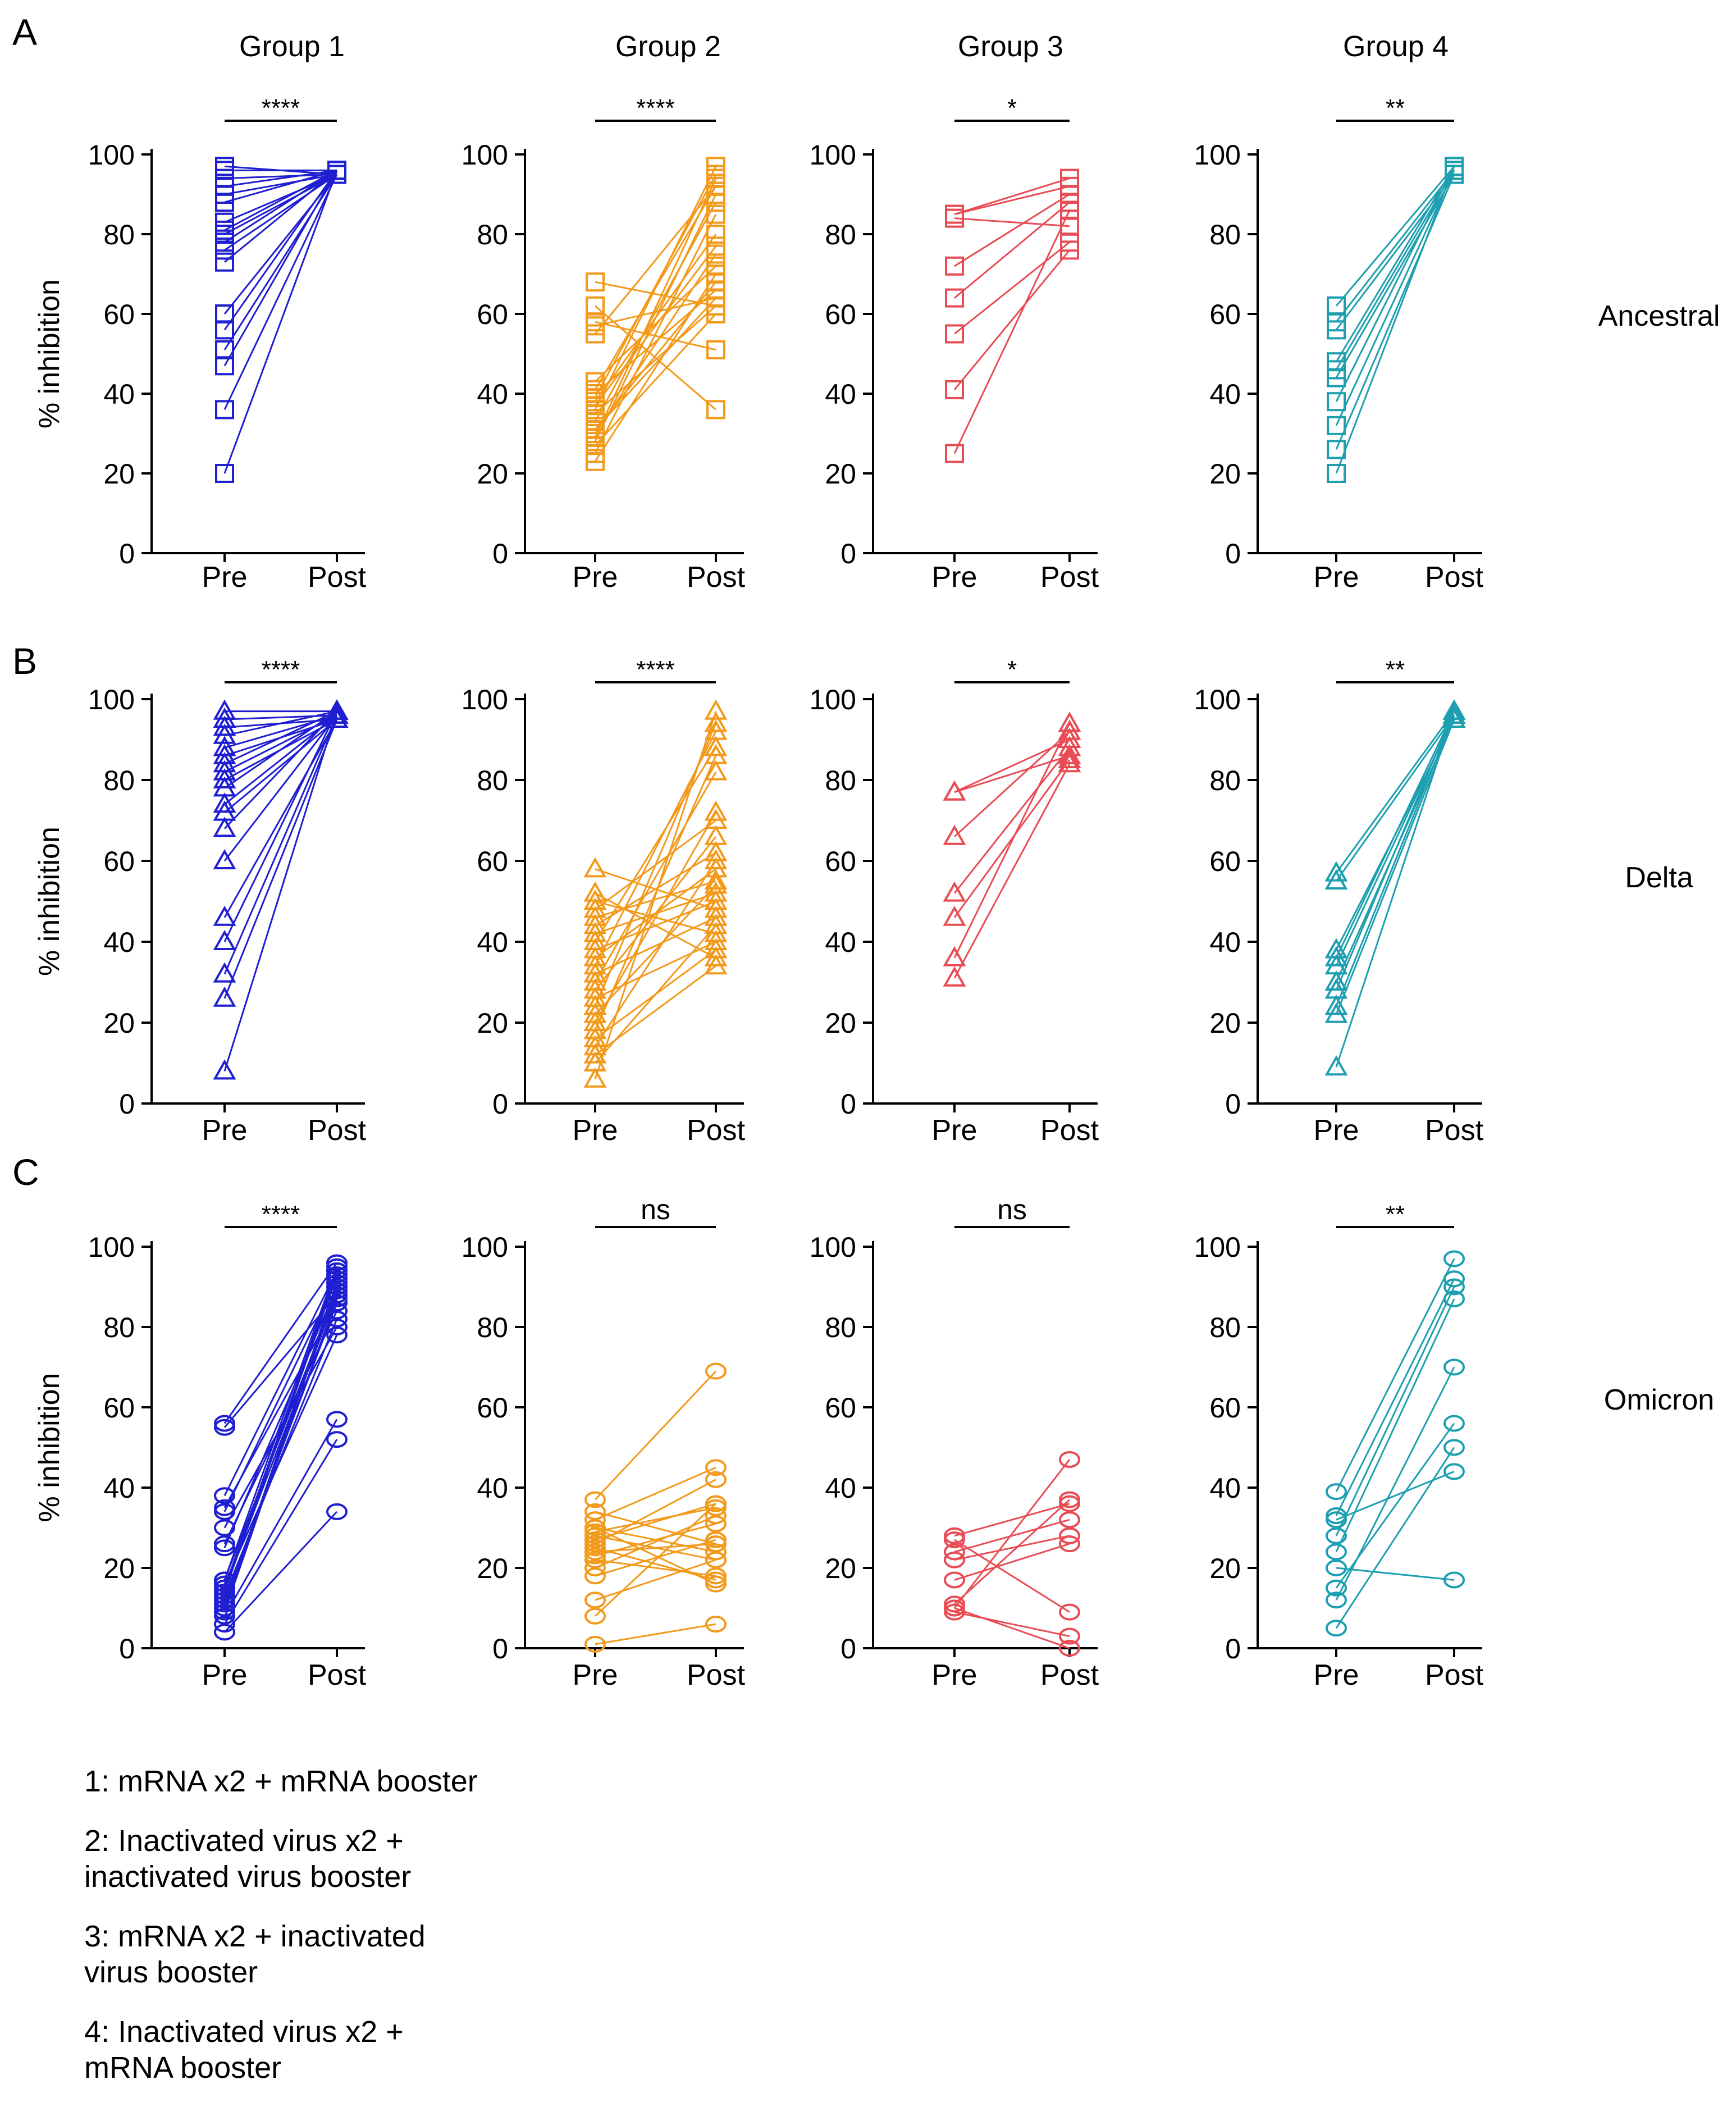 The image size is (1736, 2125). What do you see at coordinates (604, 1442) in the screenshot?
I see `panel-omicron-group2: 0 20 40 60 80 100 Pre Post ns` at bounding box center [604, 1442].